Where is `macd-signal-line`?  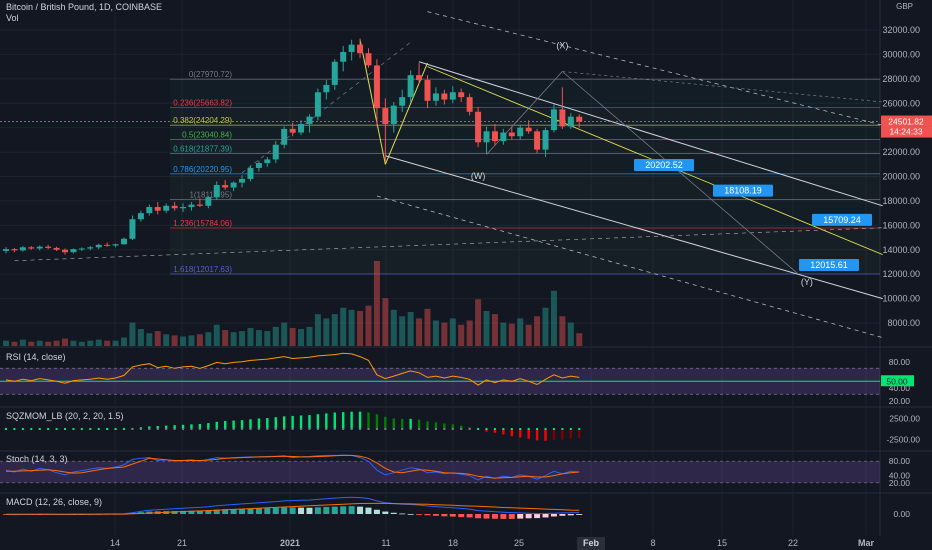
macd-signal-line is located at coordinates (293, 508).